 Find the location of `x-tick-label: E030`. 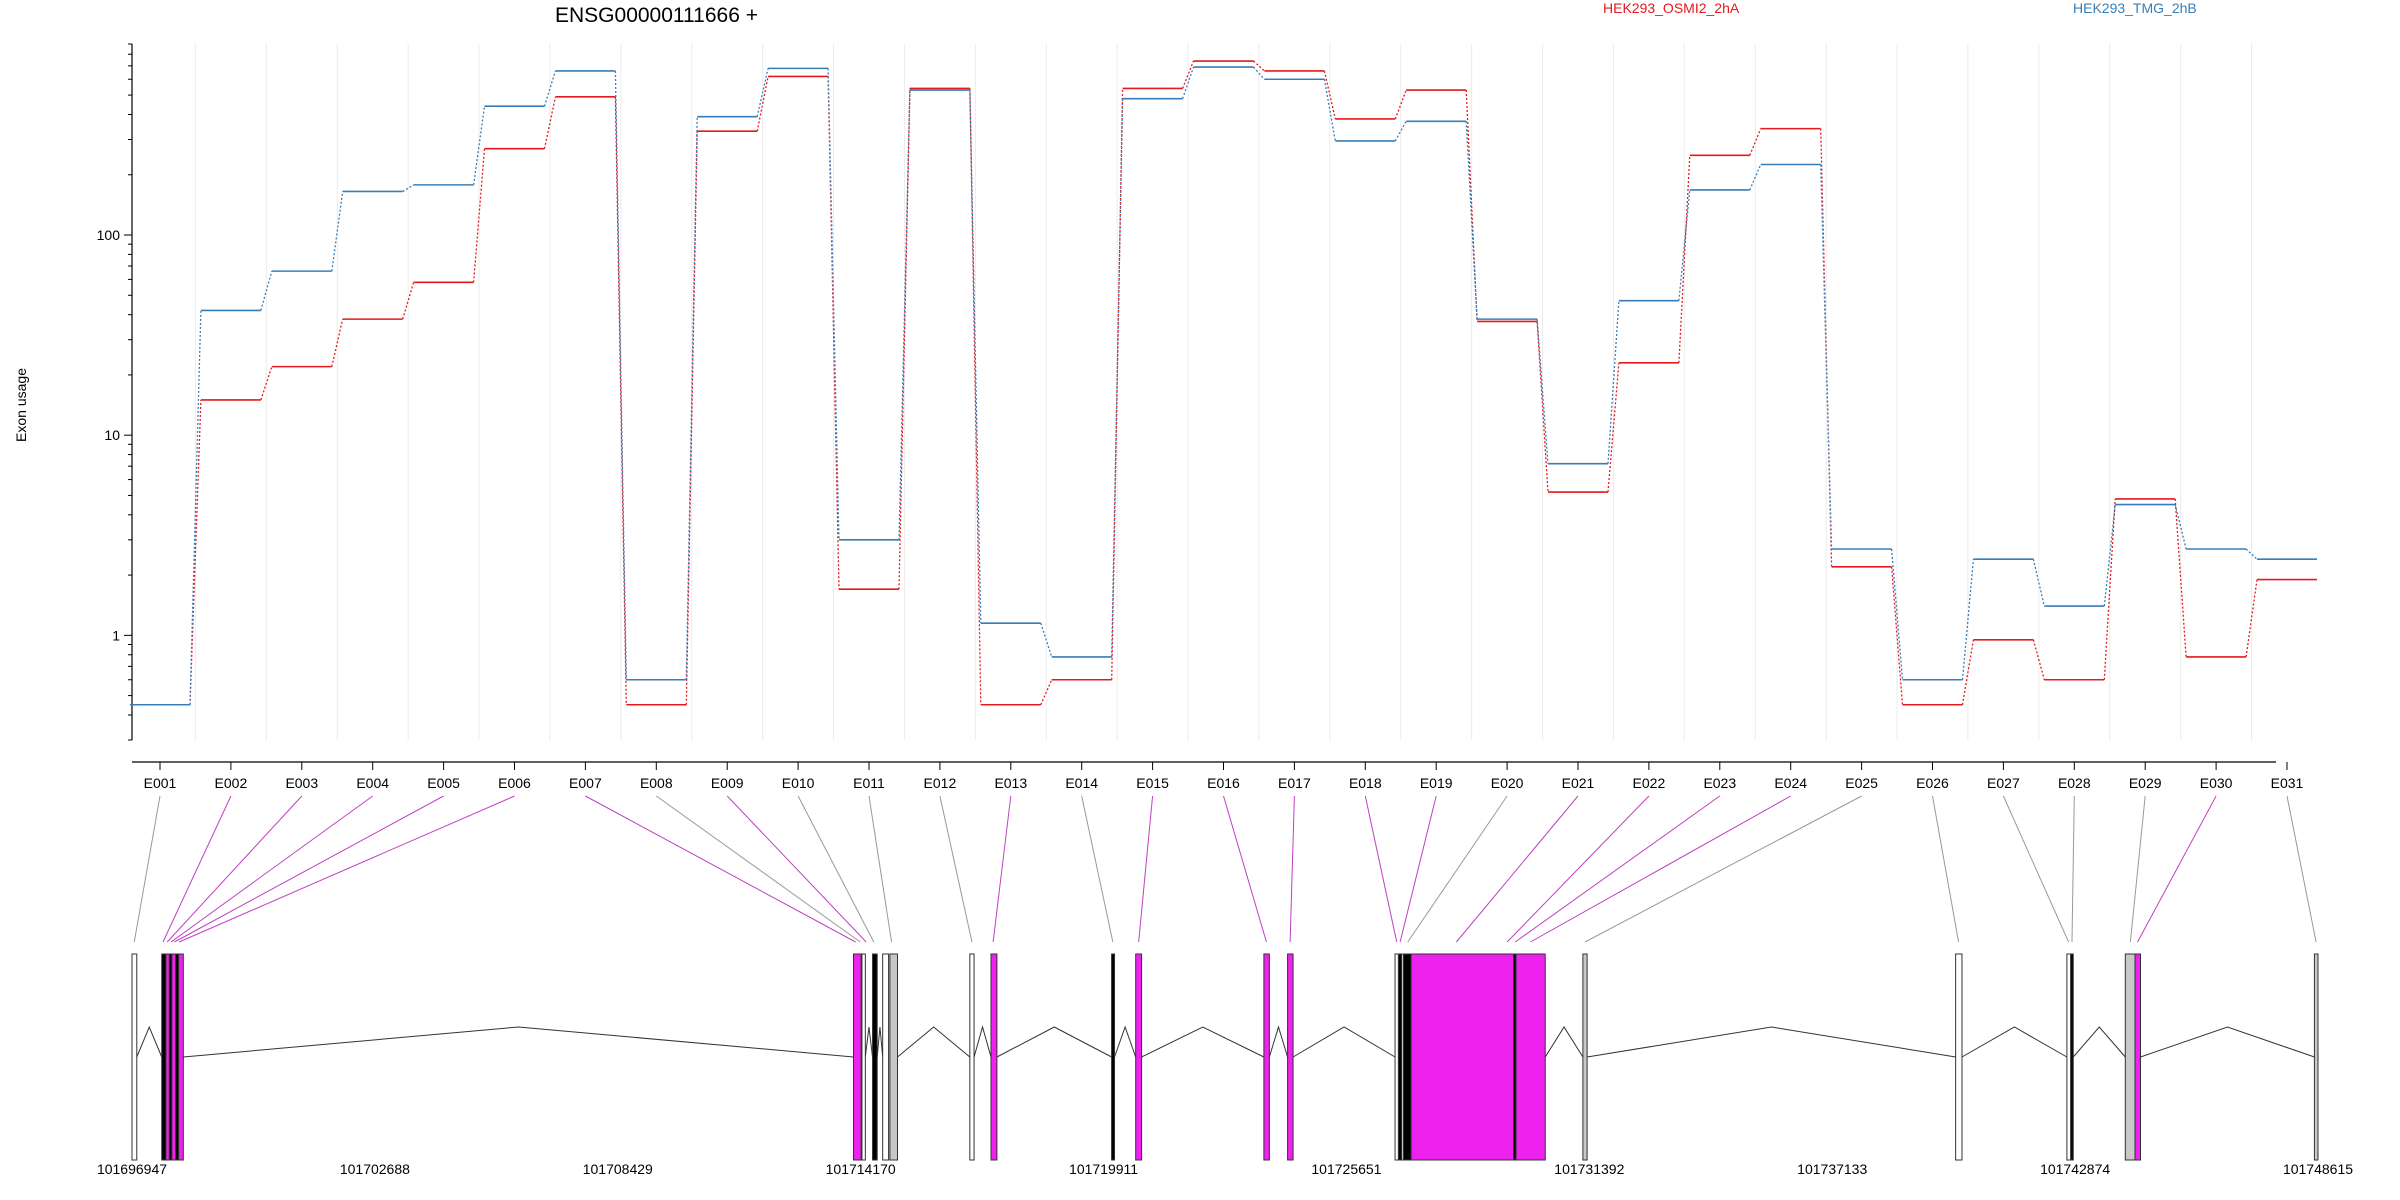

x-tick-label: E030 is located at coordinates (2216, 783).